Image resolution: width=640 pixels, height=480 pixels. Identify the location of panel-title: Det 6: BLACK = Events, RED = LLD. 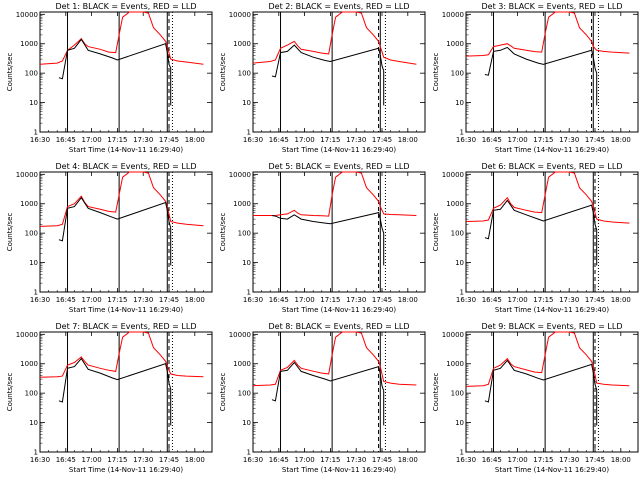
(552, 166).